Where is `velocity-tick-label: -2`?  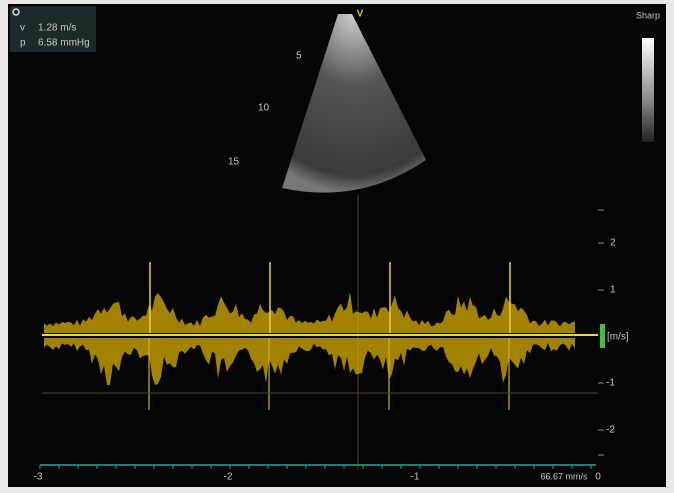
velocity-tick-label: -2 is located at coordinates (610, 430).